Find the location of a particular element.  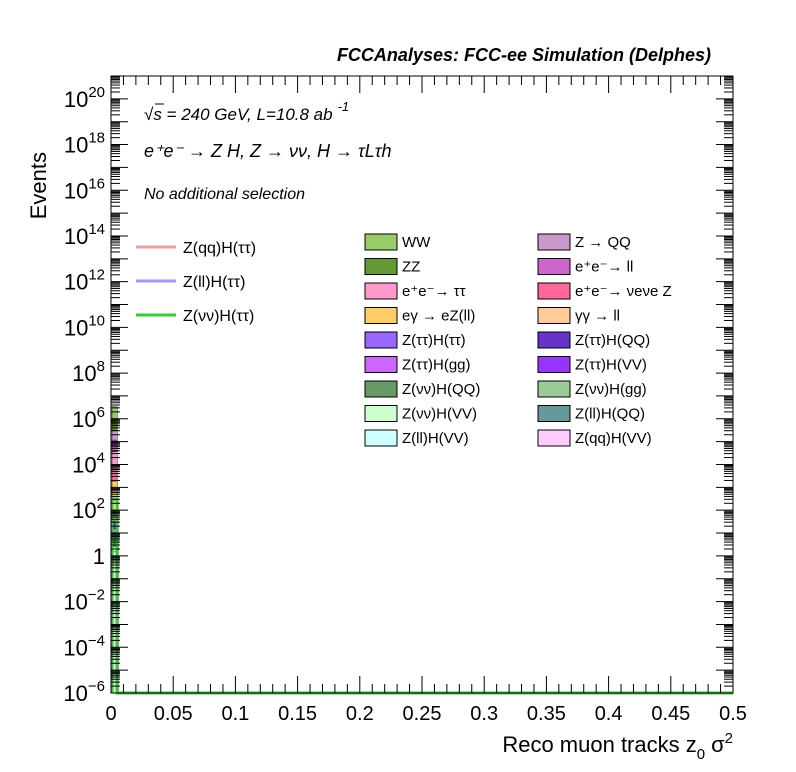

annotation-energy-lumi-main: √s = 240 GeV, L=10.8 ab is located at coordinates (238, 114).